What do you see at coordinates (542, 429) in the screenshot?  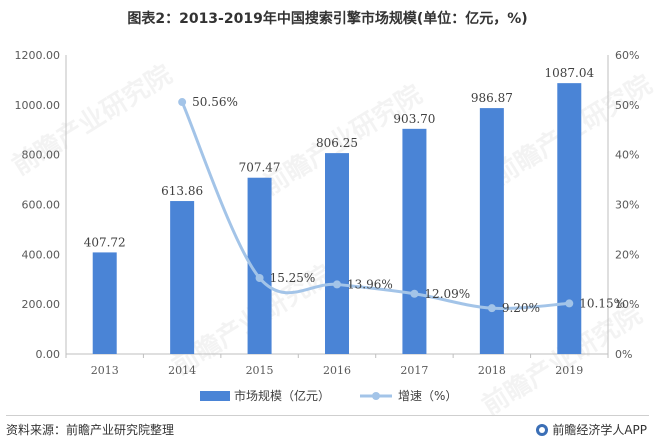 I see `brand-logo-icon` at bounding box center [542, 429].